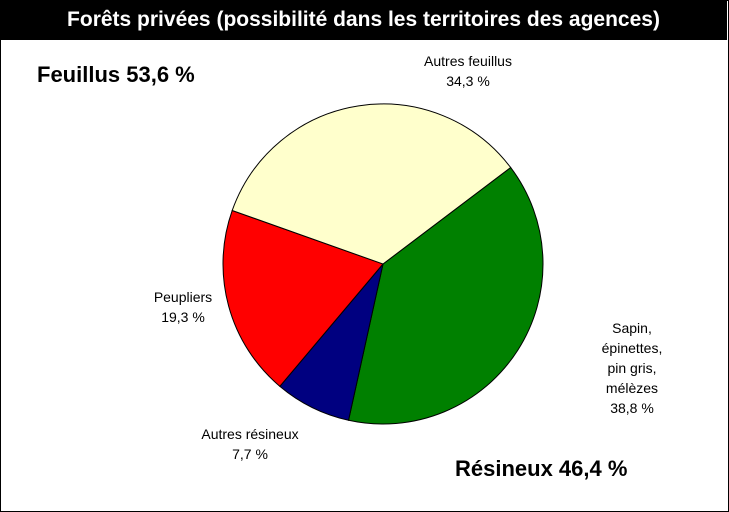 The width and height of the screenshot is (729, 512). Describe the element at coordinates (116, 74) in the screenshot. I see `annotation: Feuillus 53,6 %` at that location.